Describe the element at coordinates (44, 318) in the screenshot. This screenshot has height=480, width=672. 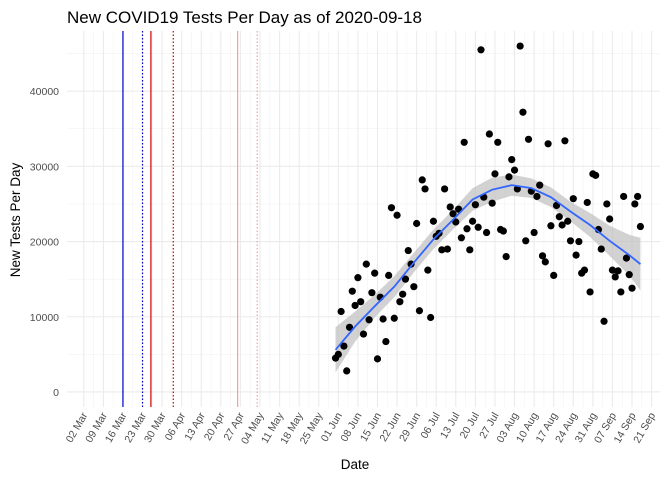
I see `y-tick-label: 10000` at that location.